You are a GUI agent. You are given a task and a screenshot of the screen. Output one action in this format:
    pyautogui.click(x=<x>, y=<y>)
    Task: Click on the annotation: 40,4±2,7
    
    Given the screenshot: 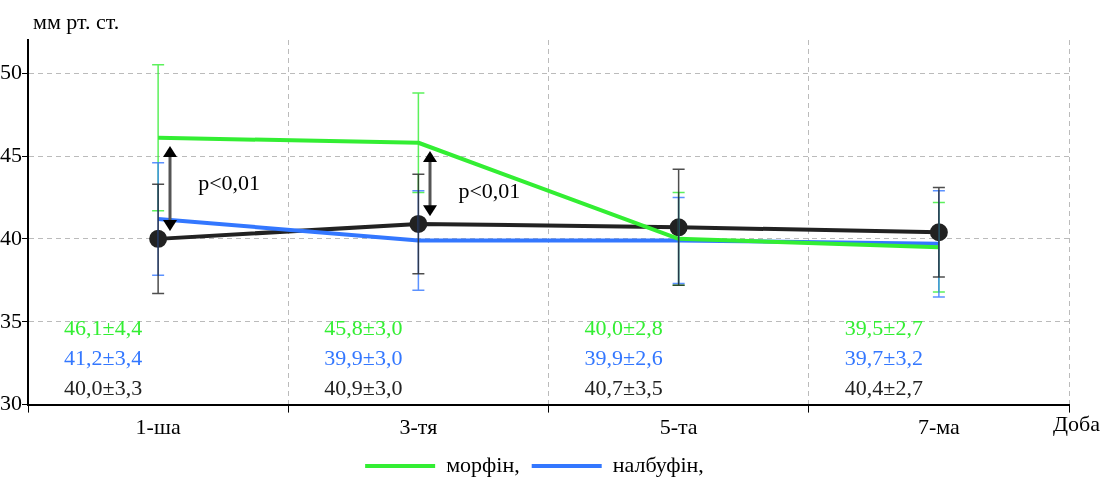 What is the action you would take?
    pyautogui.click(x=883, y=388)
    